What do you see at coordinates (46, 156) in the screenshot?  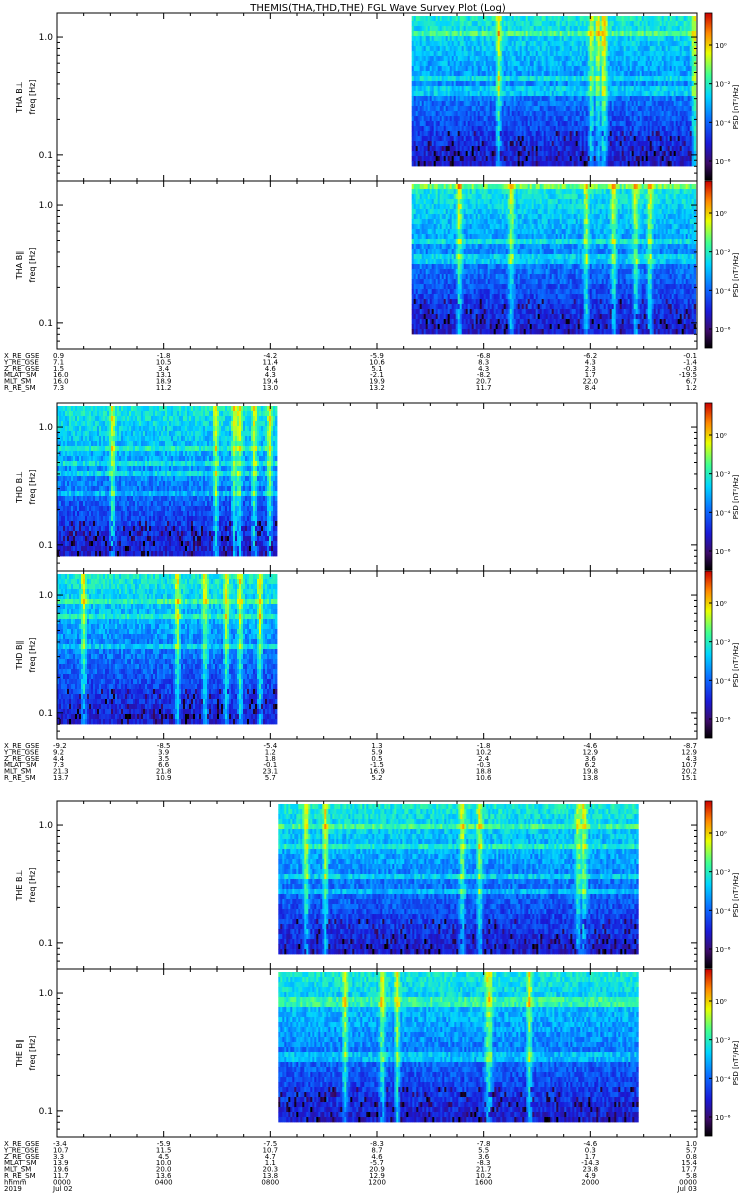 I see `y-tick-label: 0.1` at bounding box center [46, 156].